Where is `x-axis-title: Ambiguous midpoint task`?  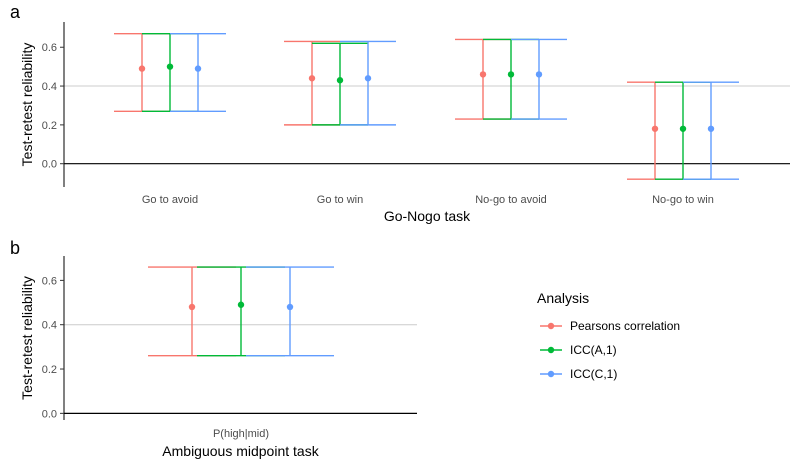 x-axis-title: Ambiguous midpoint task is located at coordinates (240, 451).